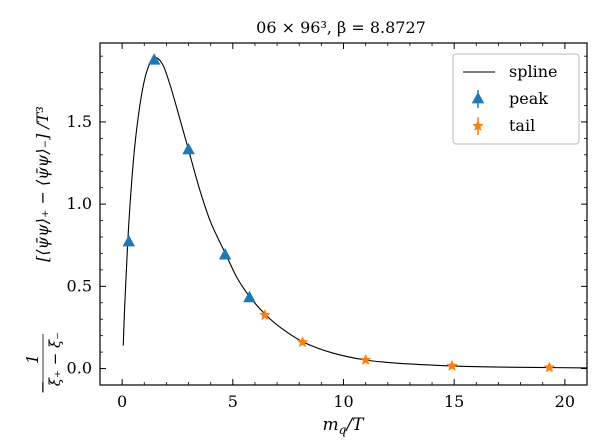 The height and width of the screenshot is (447, 610). What do you see at coordinates (454, 401) in the screenshot?
I see `x-tick-label: 15` at bounding box center [454, 401].